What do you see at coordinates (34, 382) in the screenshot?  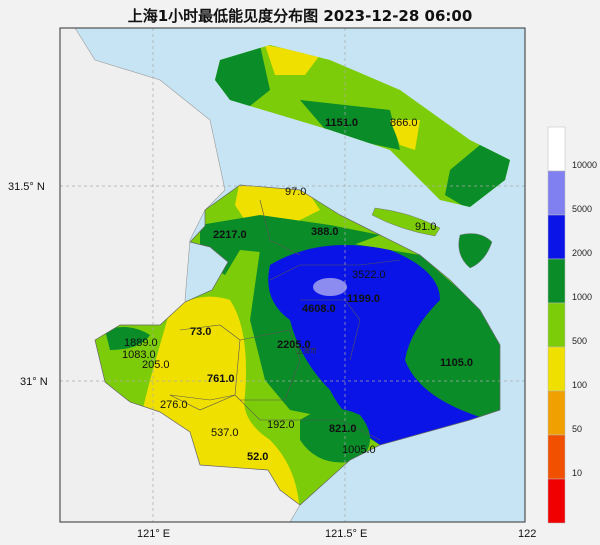 I see `lat-tick: 31° N` at bounding box center [34, 382].